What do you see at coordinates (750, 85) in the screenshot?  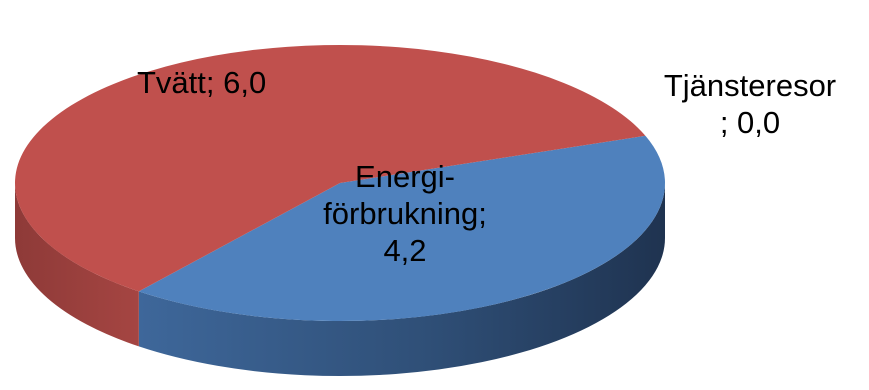 I see `data-label-tjansteresor-line1: Tjänsteresor` at bounding box center [750, 85].